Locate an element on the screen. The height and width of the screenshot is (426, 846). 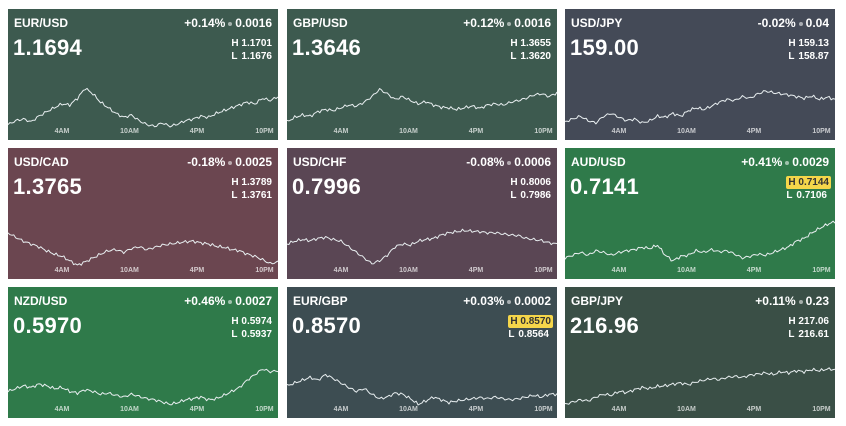
high-value: 159.13 is located at coordinates (813, 43).